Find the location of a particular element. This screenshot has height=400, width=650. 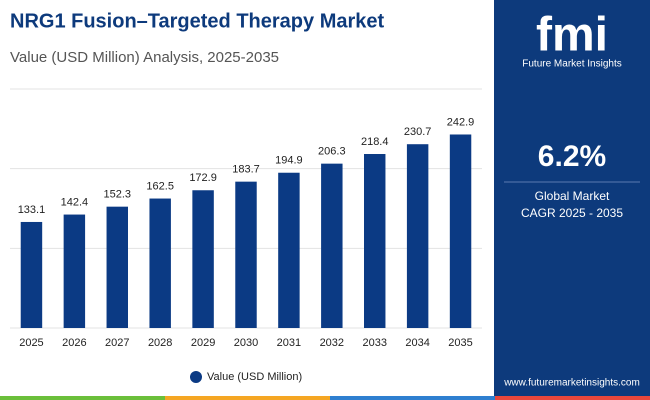

data-label: 133.1 is located at coordinates (32, 210).